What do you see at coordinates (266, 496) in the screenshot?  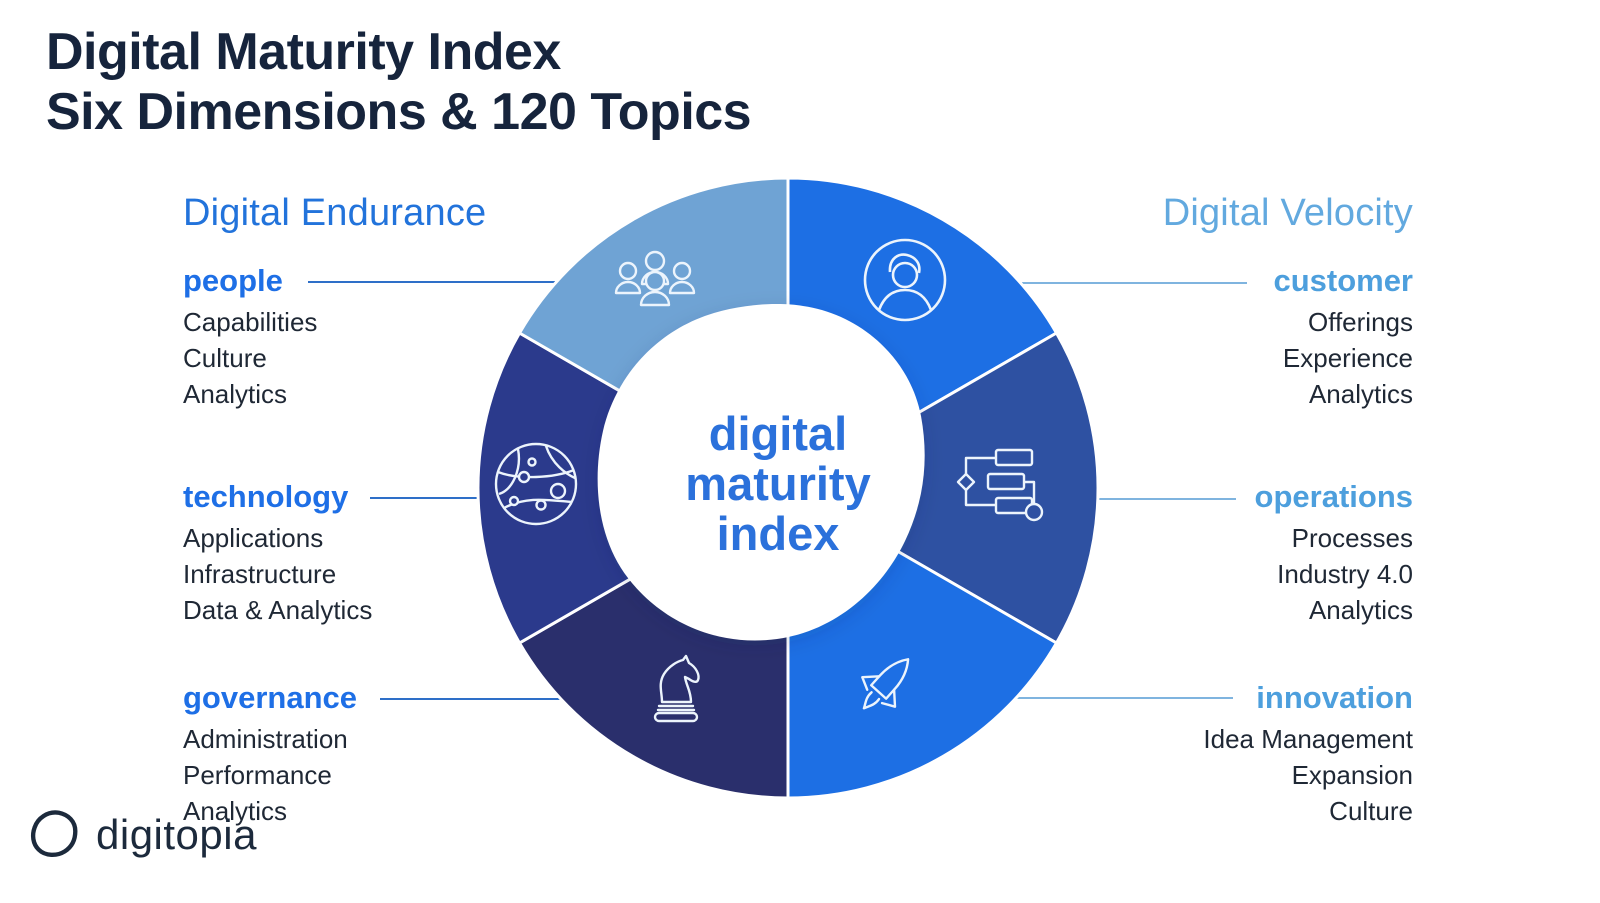 I see `dimension-technology-label: technology` at bounding box center [266, 496].